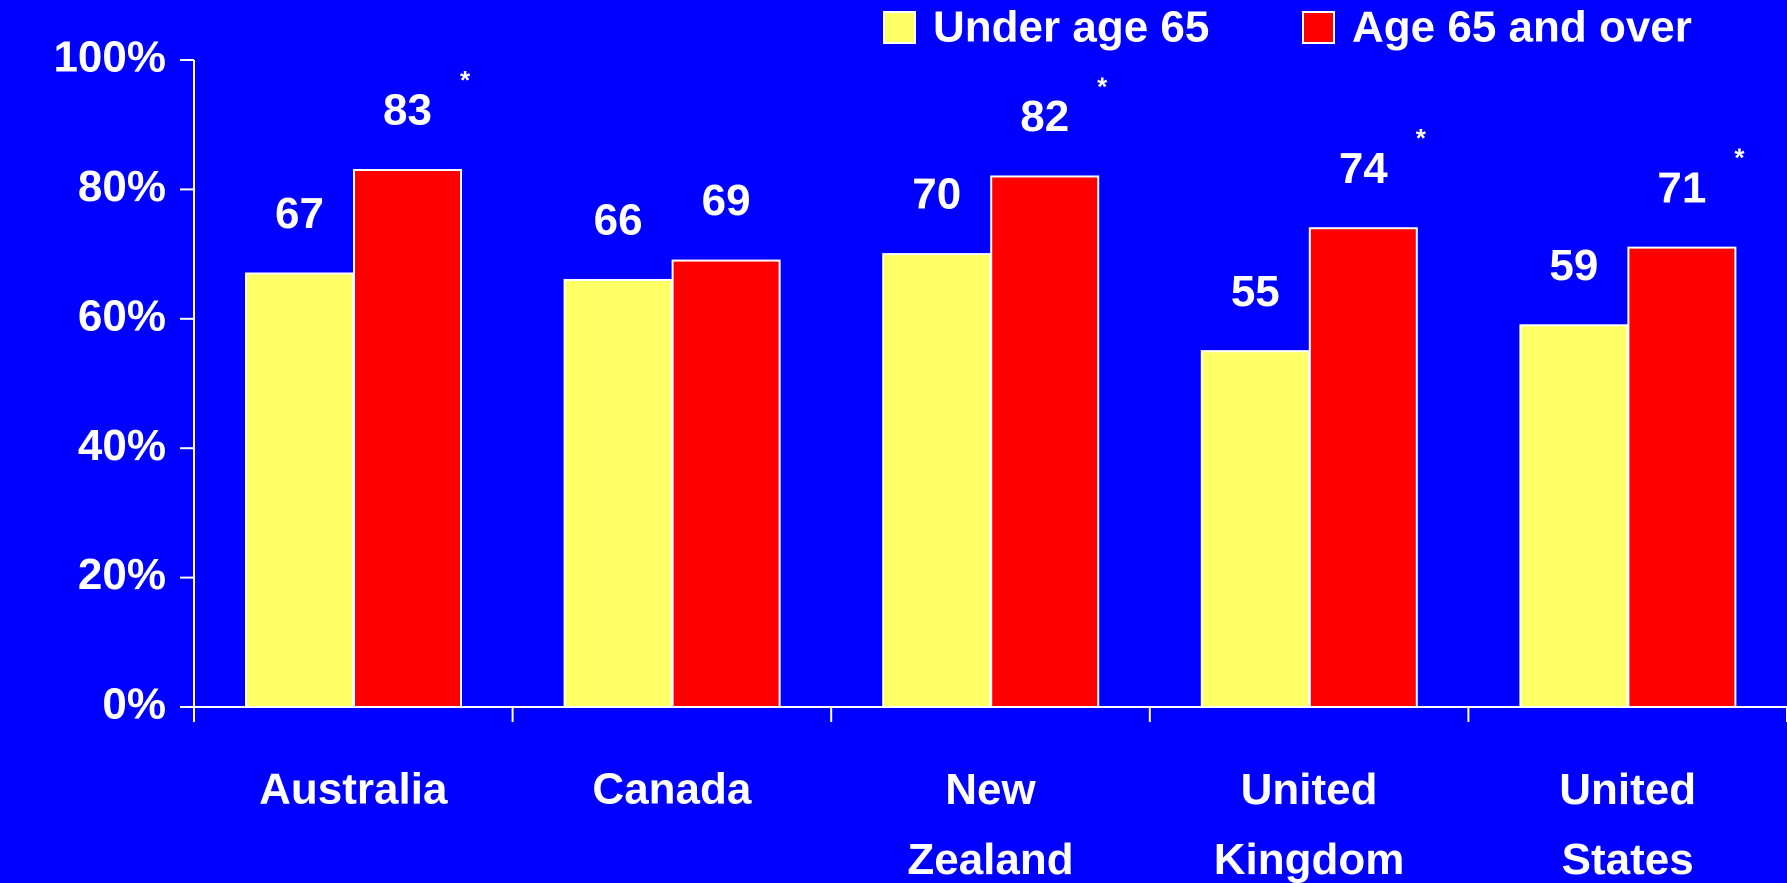 The image size is (1787, 883). What do you see at coordinates (1309, 824) in the screenshot?
I see `x-tick-label: United Kingdom` at bounding box center [1309, 824].